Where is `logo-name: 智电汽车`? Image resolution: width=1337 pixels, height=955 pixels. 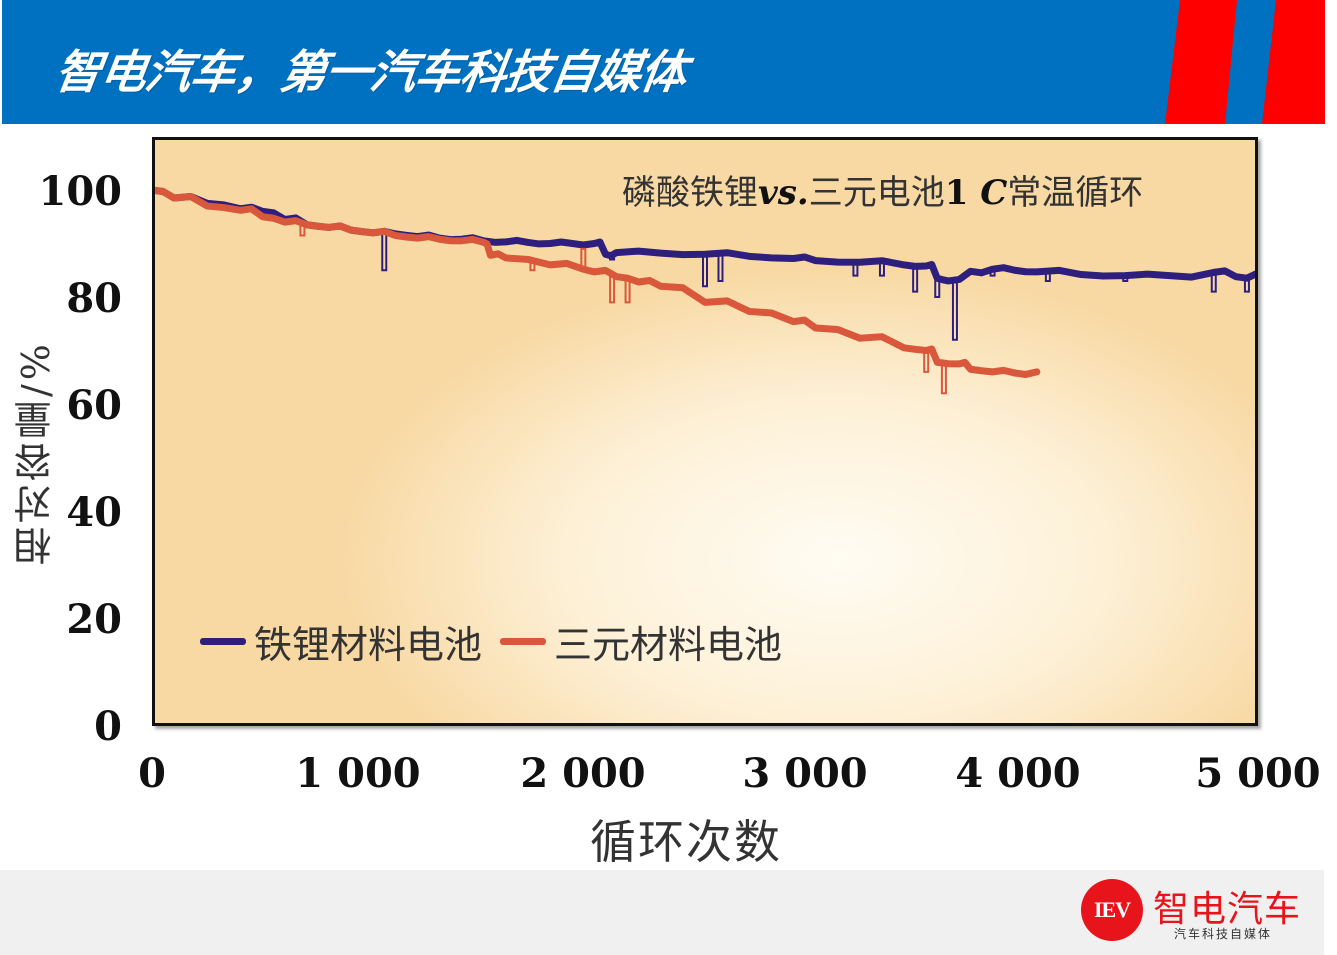
logo-name: 智电汽车 is located at coordinates (1227, 909).